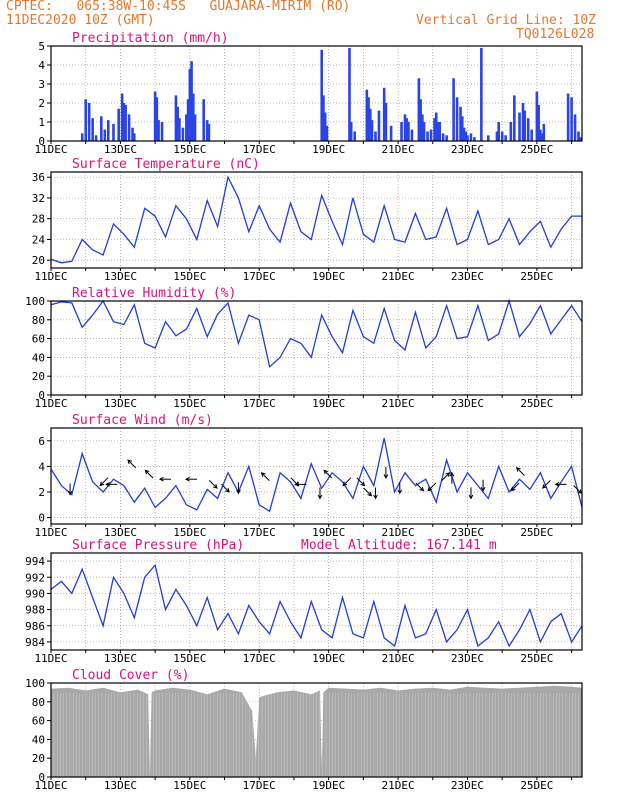  Describe the element at coordinates (41, 492) in the screenshot. I see `y-tick-label: 2` at that location.